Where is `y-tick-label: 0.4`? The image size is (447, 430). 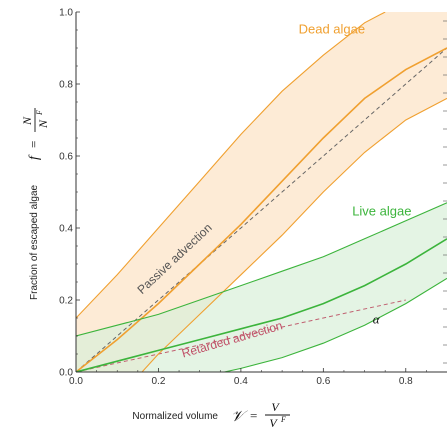
y-tick-label: 0.4 is located at coordinates (66, 229).